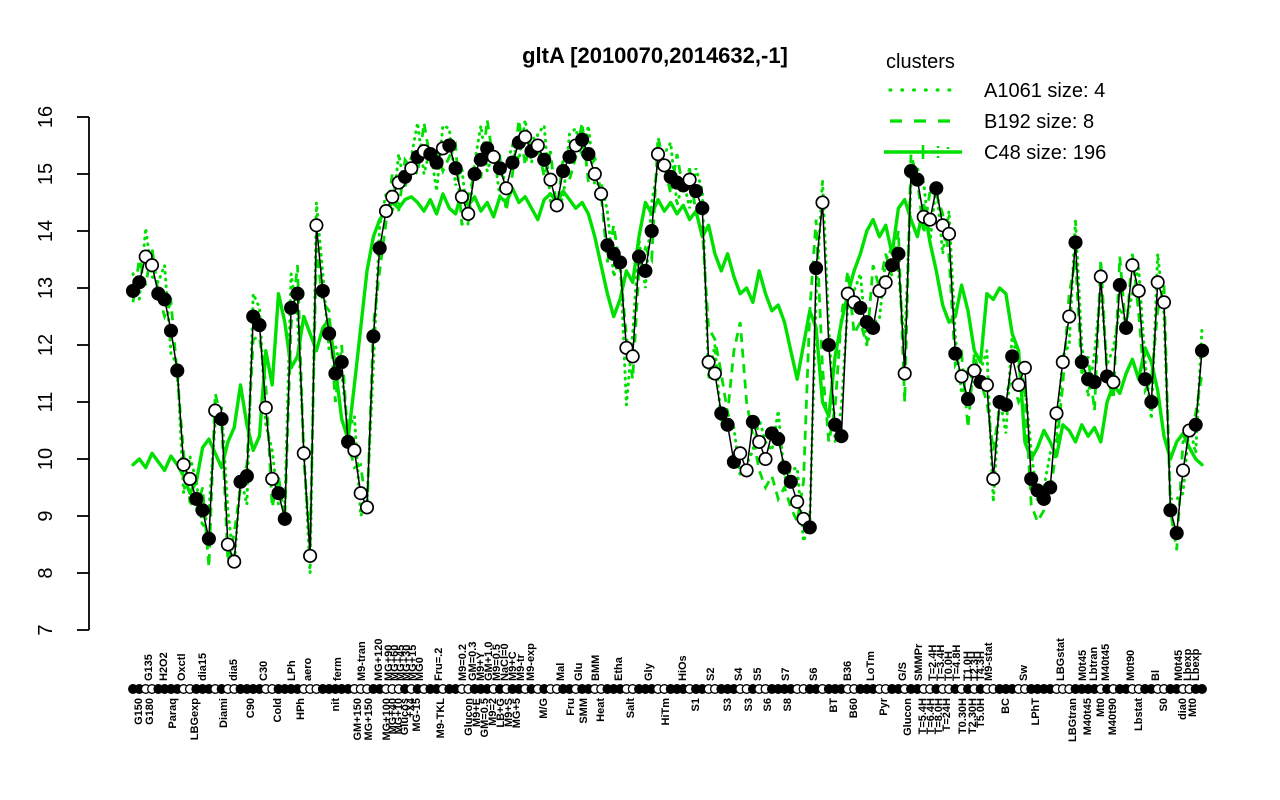  Describe the element at coordinates (989, 661) in the screenshot. I see `x-axis-label: M9-stat` at that location.